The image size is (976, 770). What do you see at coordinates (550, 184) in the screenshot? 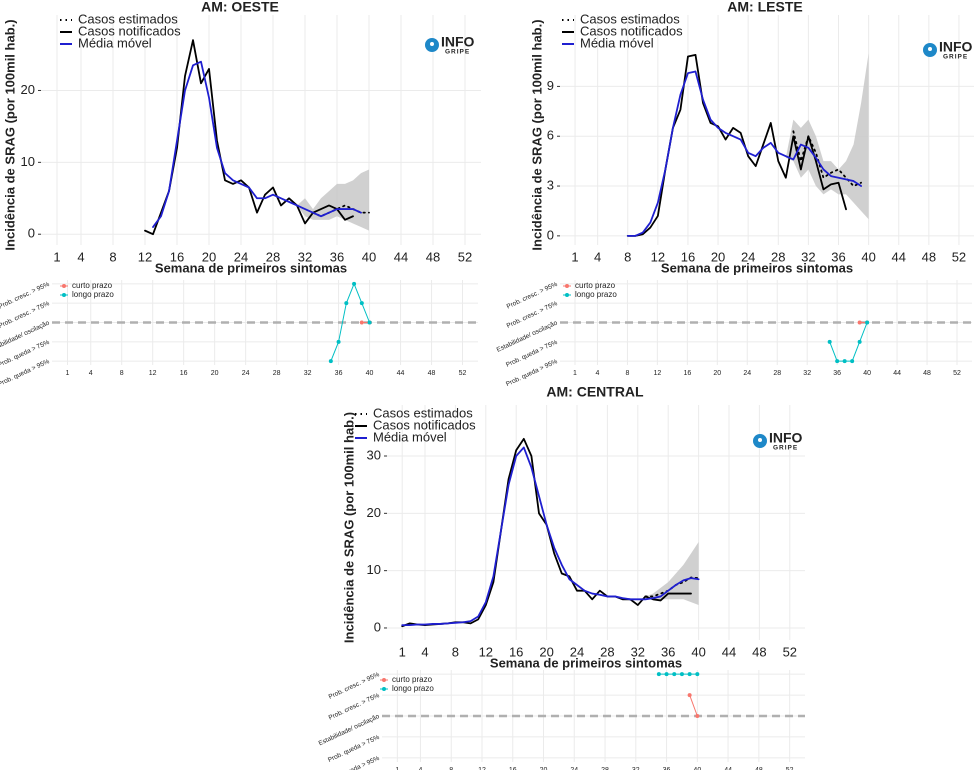
I see `y-tick-label: 3` at bounding box center [550, 184].